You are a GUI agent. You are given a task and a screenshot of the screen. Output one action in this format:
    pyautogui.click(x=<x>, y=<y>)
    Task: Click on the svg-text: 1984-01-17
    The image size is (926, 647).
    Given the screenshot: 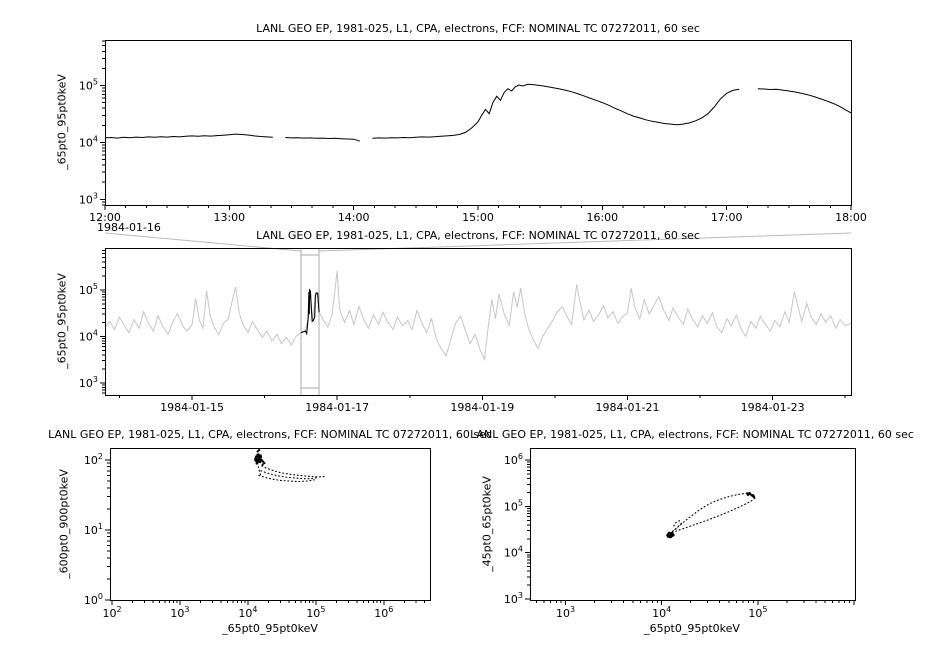 What is the action you would take?
    pyautogui.click(x=337, y=407)
    